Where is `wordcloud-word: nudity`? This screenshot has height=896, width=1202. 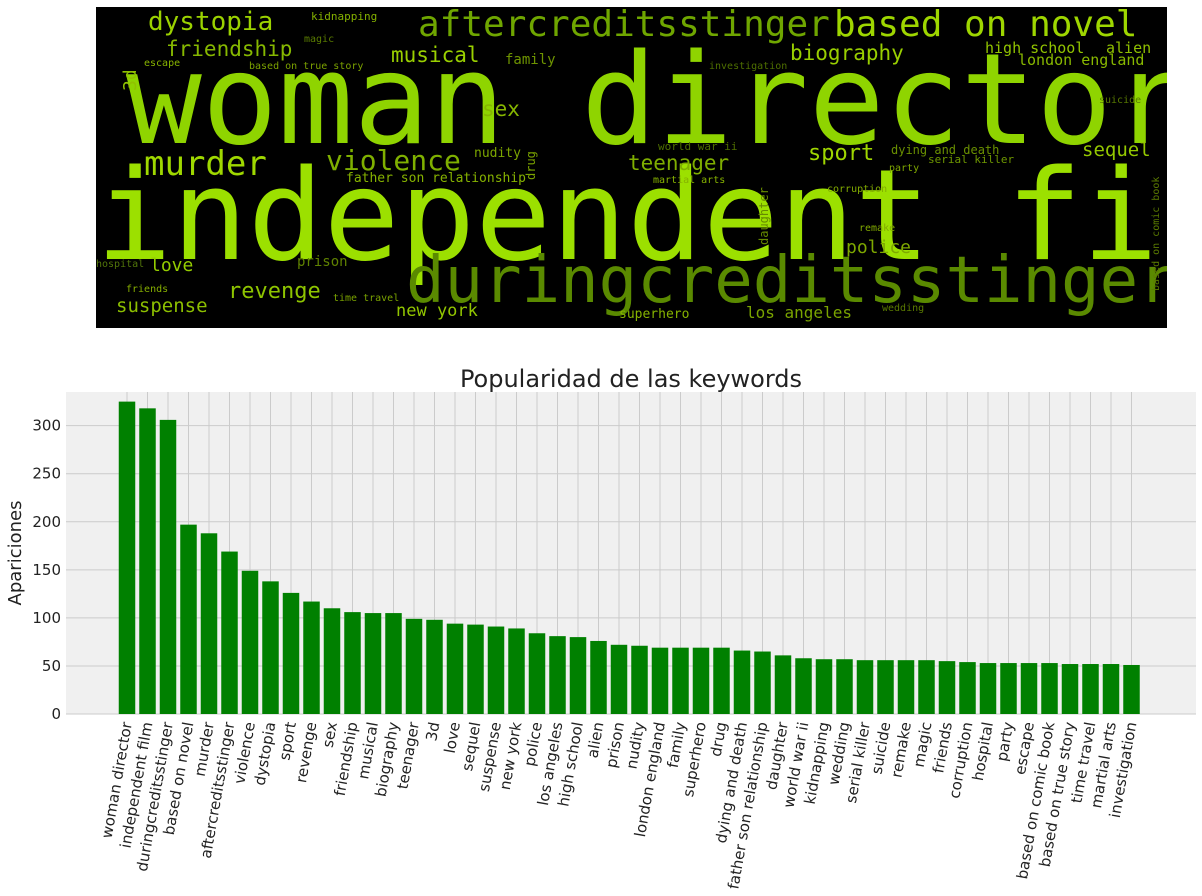
wordcloud-word: nudity is located at coordinates (497, 153).